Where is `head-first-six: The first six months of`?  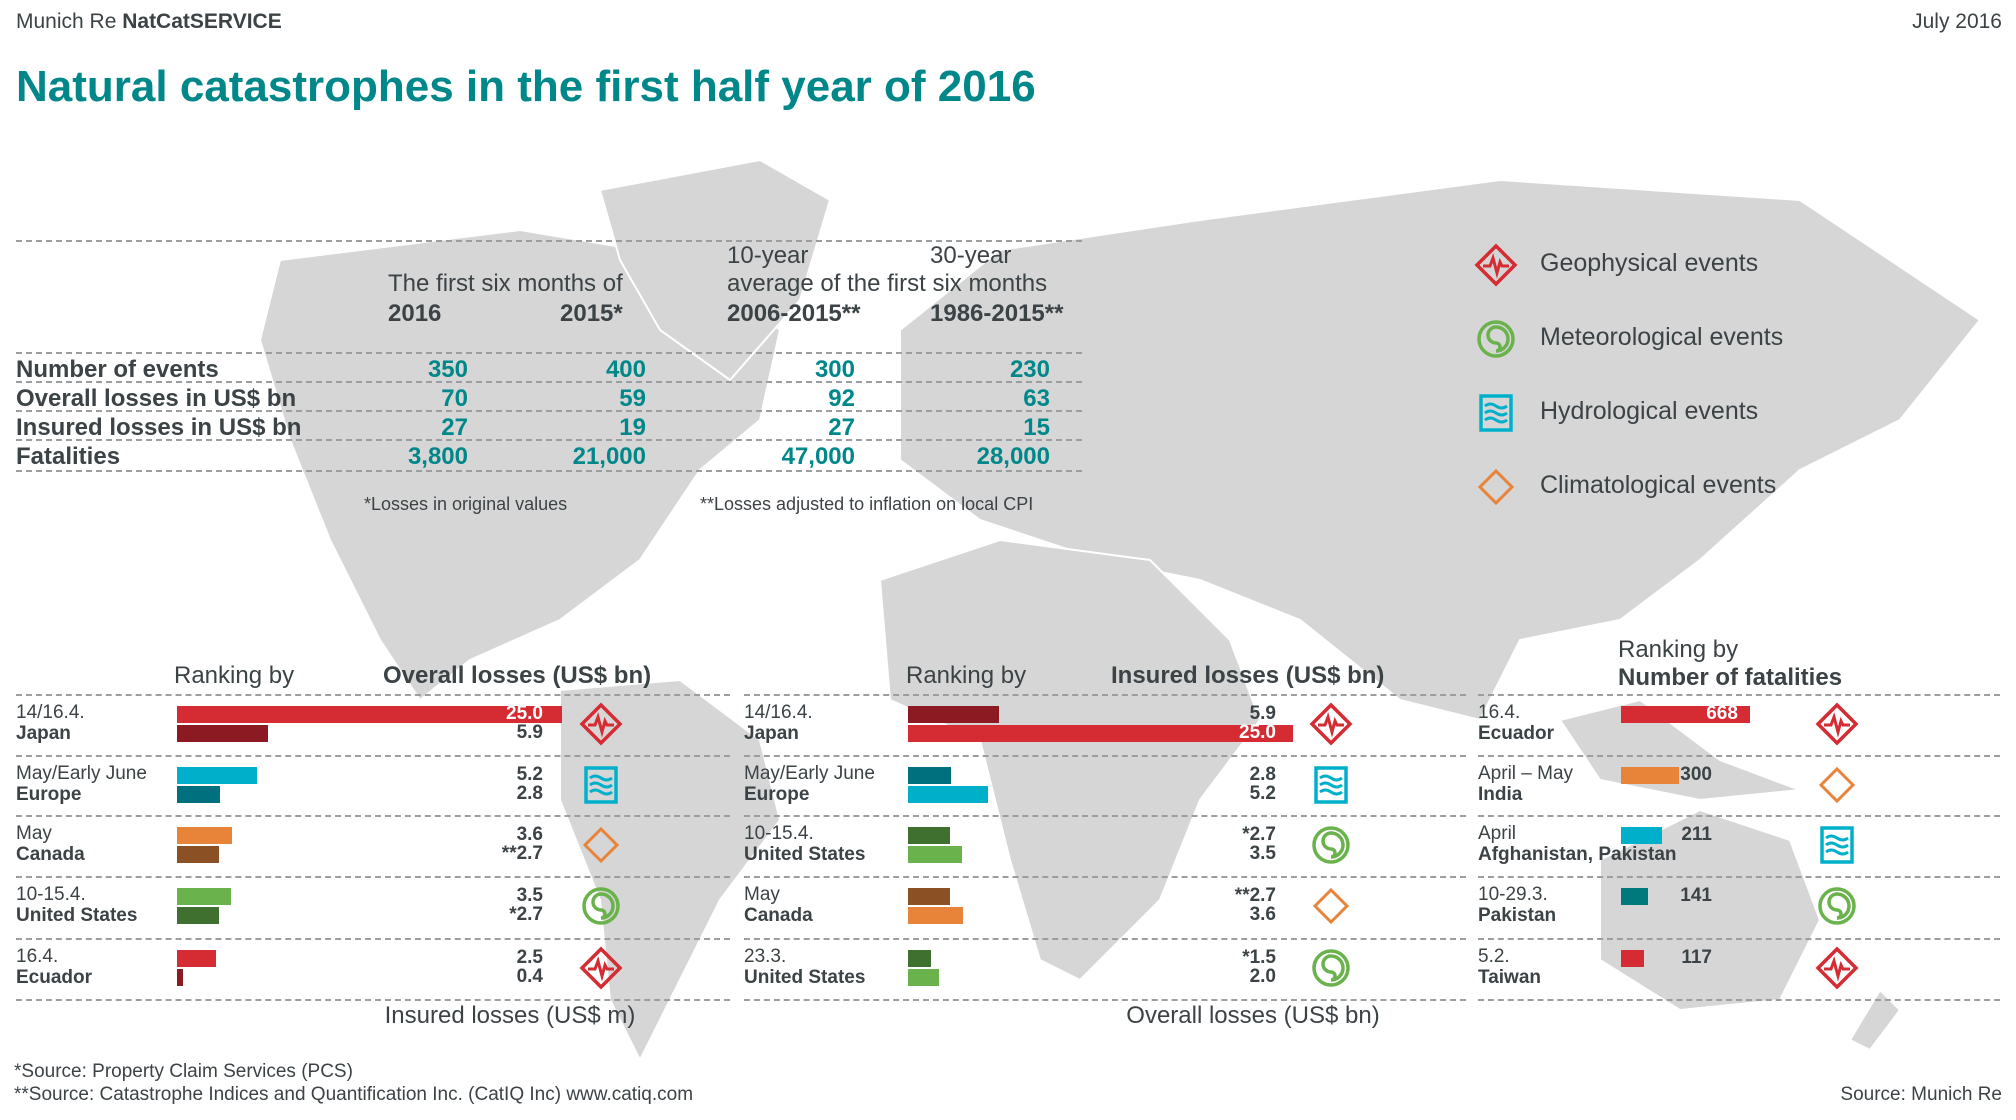 head-first-six: The first six months of is located at coordinates (505, 283).